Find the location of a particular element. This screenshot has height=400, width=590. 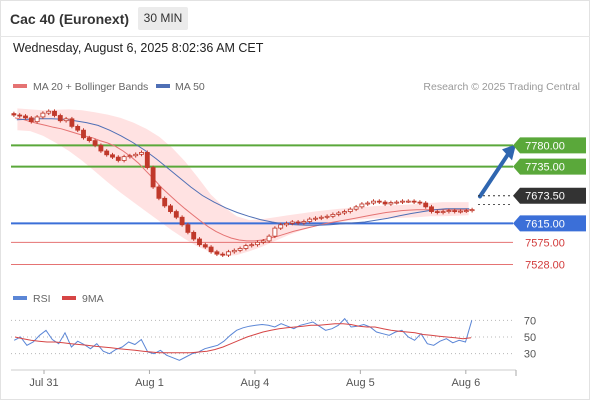

timeframe-button: 30 MIN is located at coordinates (163, 18).